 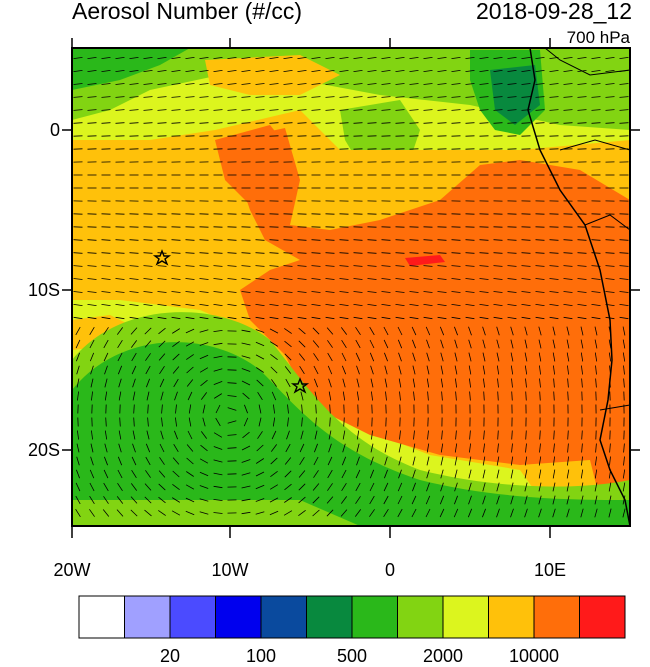 What do you see at coordinates (602, 617) in the screenshot?
I see `colorbar-swatch` at bounding box center [602, 617].